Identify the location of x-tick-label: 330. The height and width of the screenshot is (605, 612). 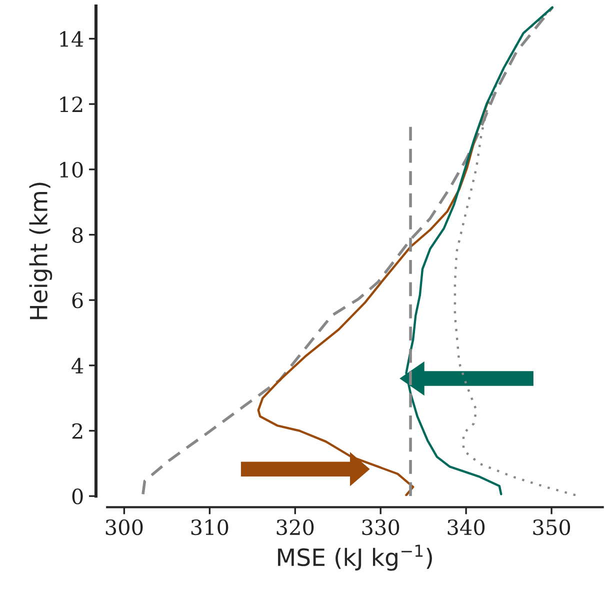
(381, 527).